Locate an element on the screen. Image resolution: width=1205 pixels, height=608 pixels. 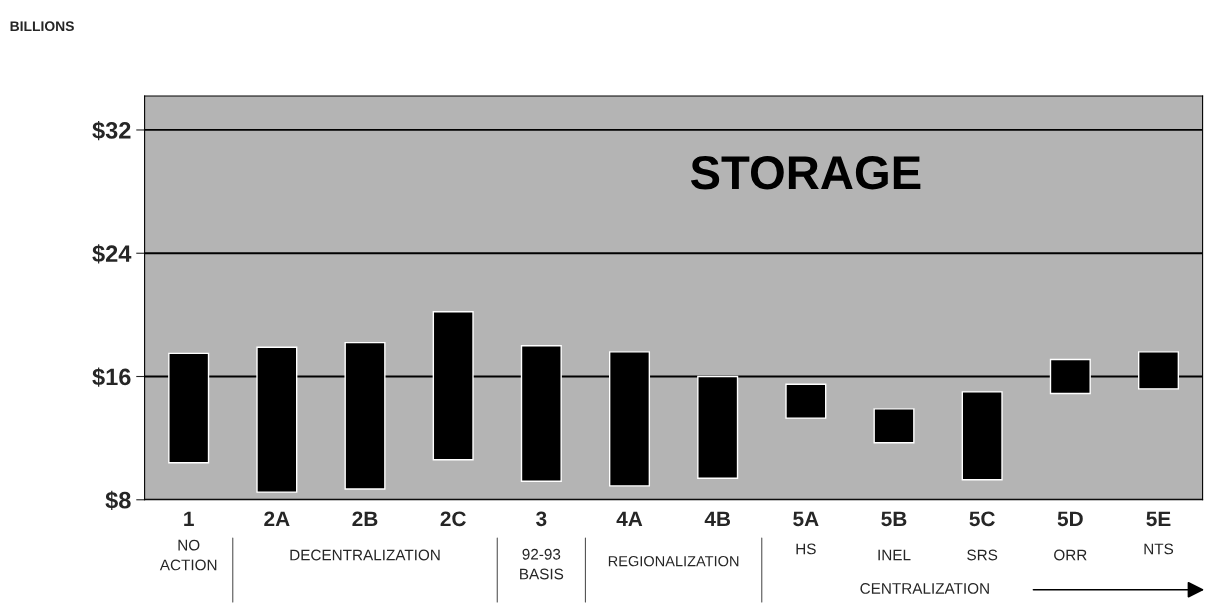
y-tick-label: $32 is located at coordinates (111, 130).